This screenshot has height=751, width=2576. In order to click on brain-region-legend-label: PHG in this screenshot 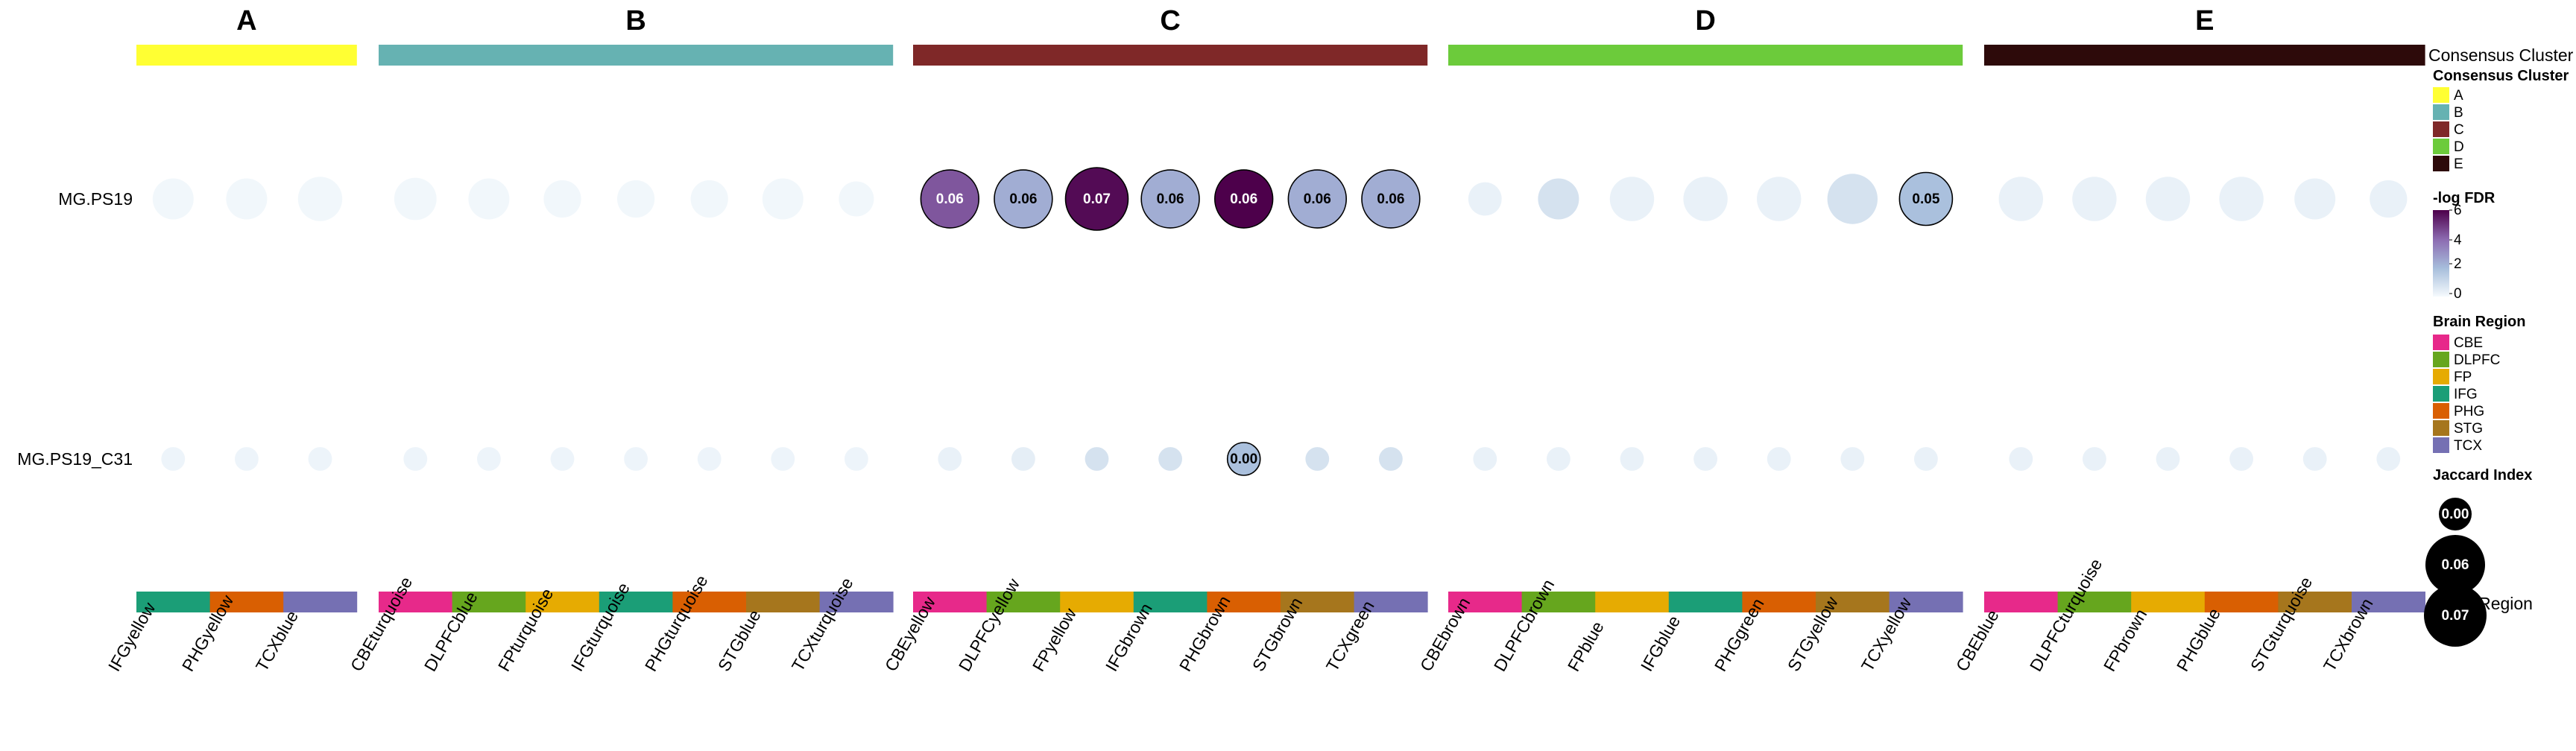, I will do `click(2469, 411)`.